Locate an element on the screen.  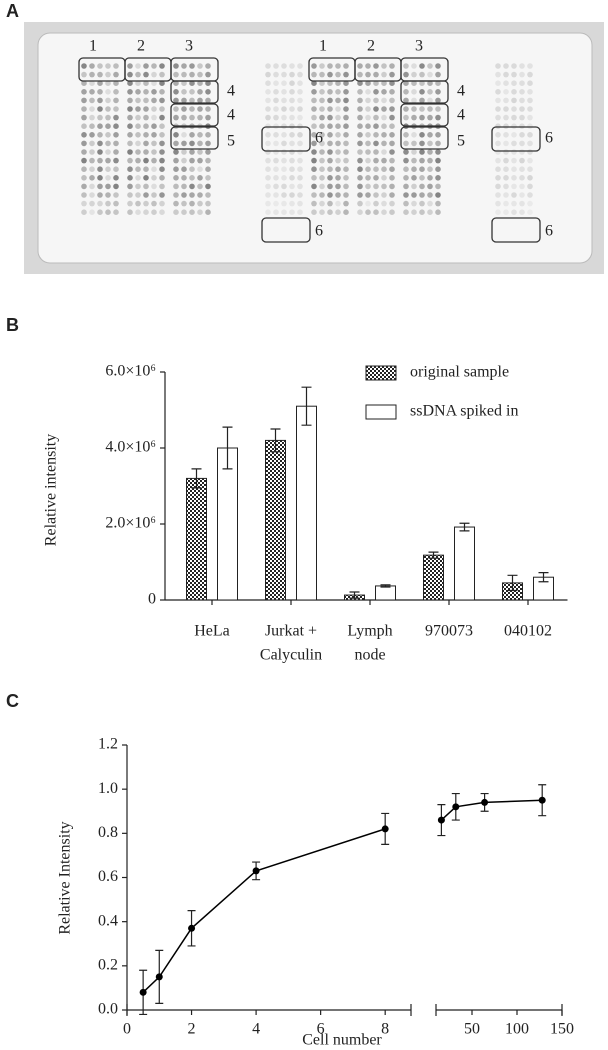
data-point is located at coordinates (192, 928).